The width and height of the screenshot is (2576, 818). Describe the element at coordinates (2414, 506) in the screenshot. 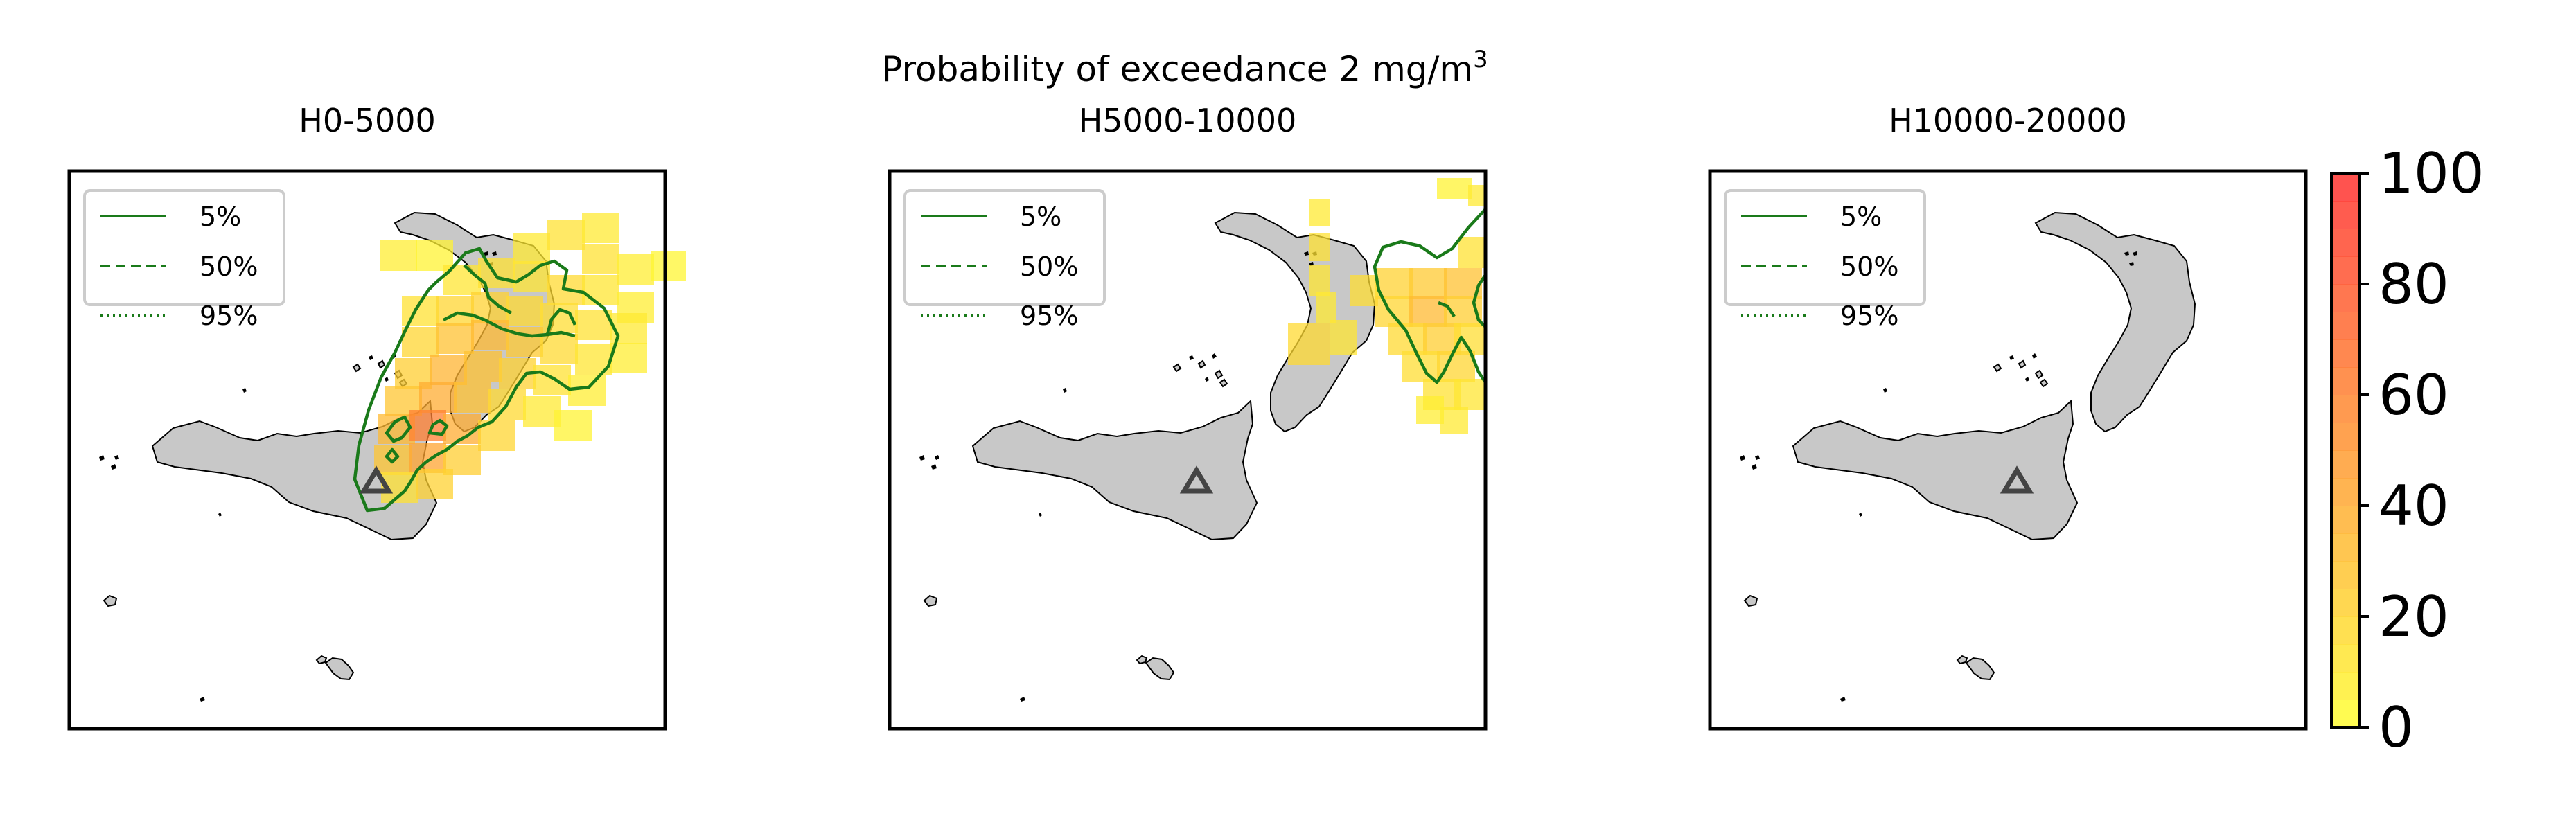

I see `colorbar-tick-label: 40` at that location.